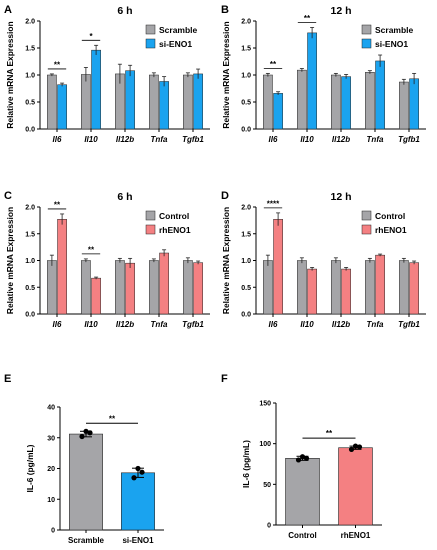 This screenshot has width=437, height=550. What do you see at coordinates (390, 216) in the screenshot?
I see `legend-label: Control` at bounding box center [390, 216].